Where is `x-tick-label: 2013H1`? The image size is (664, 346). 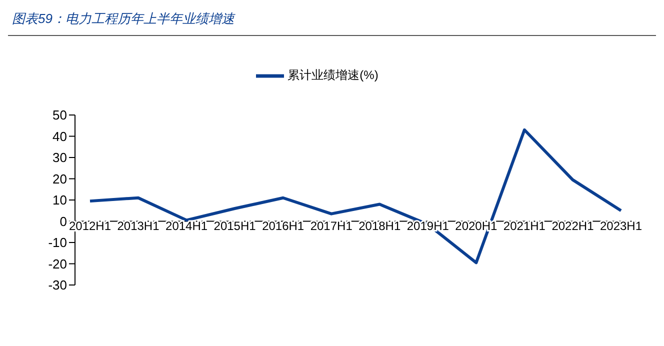
x-tick-label: 2013H1 is located at coordinates (138, 225).